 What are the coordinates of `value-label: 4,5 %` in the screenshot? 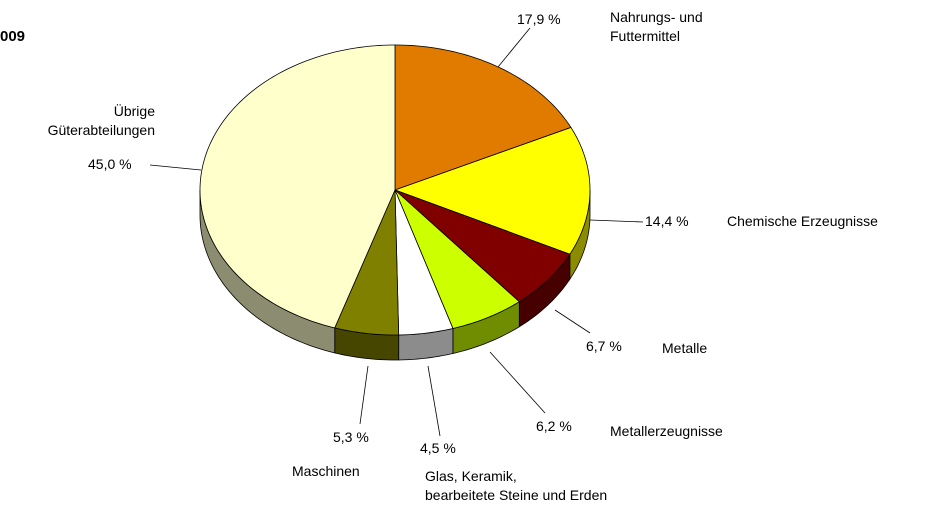 It's located at (438, 448).